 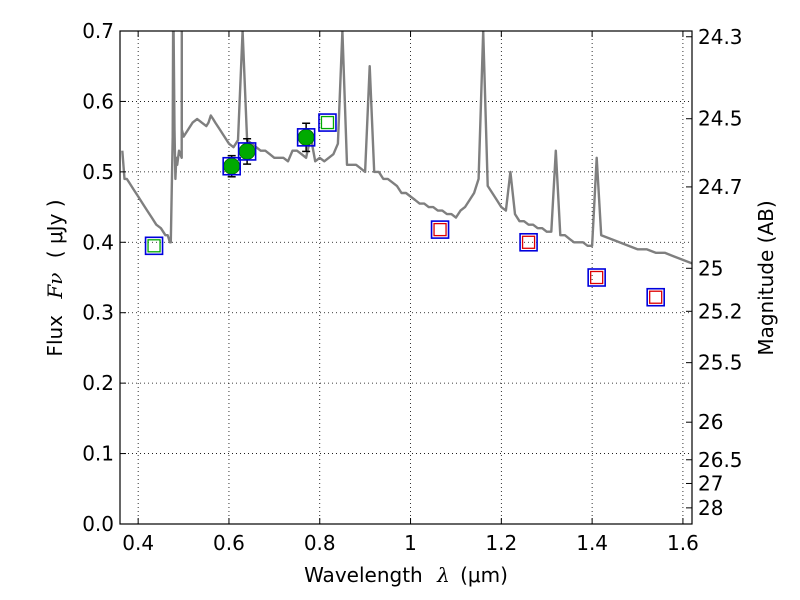 What do you see at coordinates (720, 37) in the screenshot?
I see `y2-tick-label: 24.3` at bounding box center [720, 37].